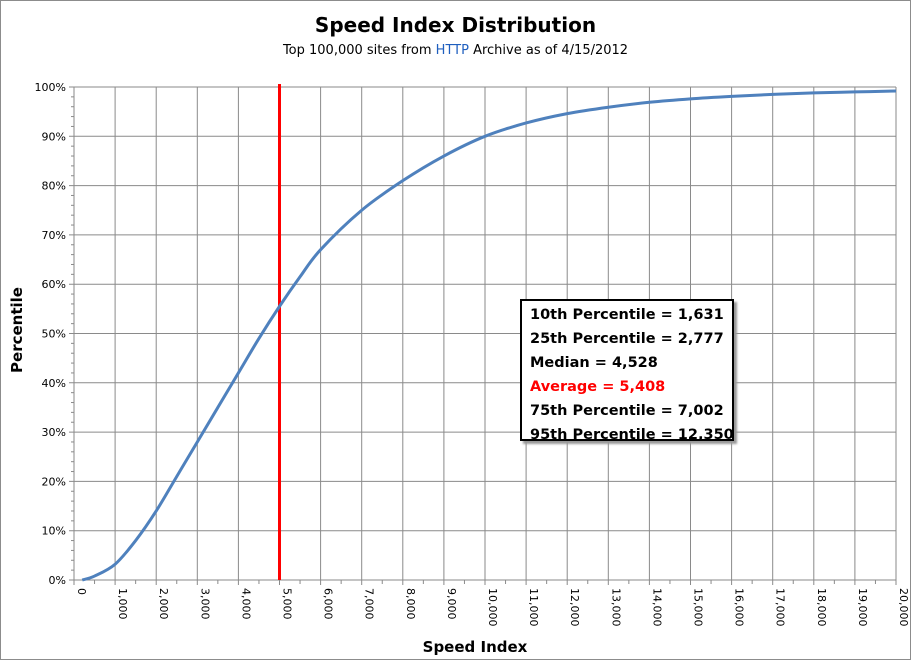 The height and width of the screenshot is (660, 911). I want to click on chart-title: Speed Index Distribution, so click(455, 25).